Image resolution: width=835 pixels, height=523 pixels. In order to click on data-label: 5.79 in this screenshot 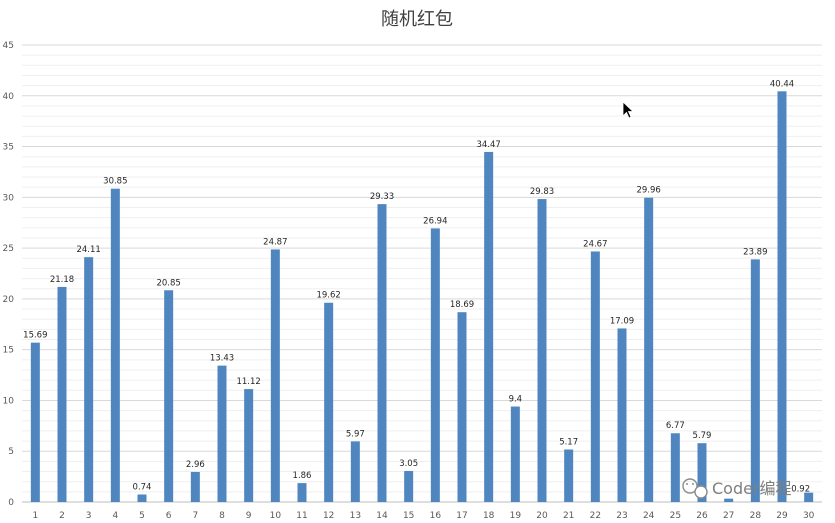, I will do `click(702, 436)`.